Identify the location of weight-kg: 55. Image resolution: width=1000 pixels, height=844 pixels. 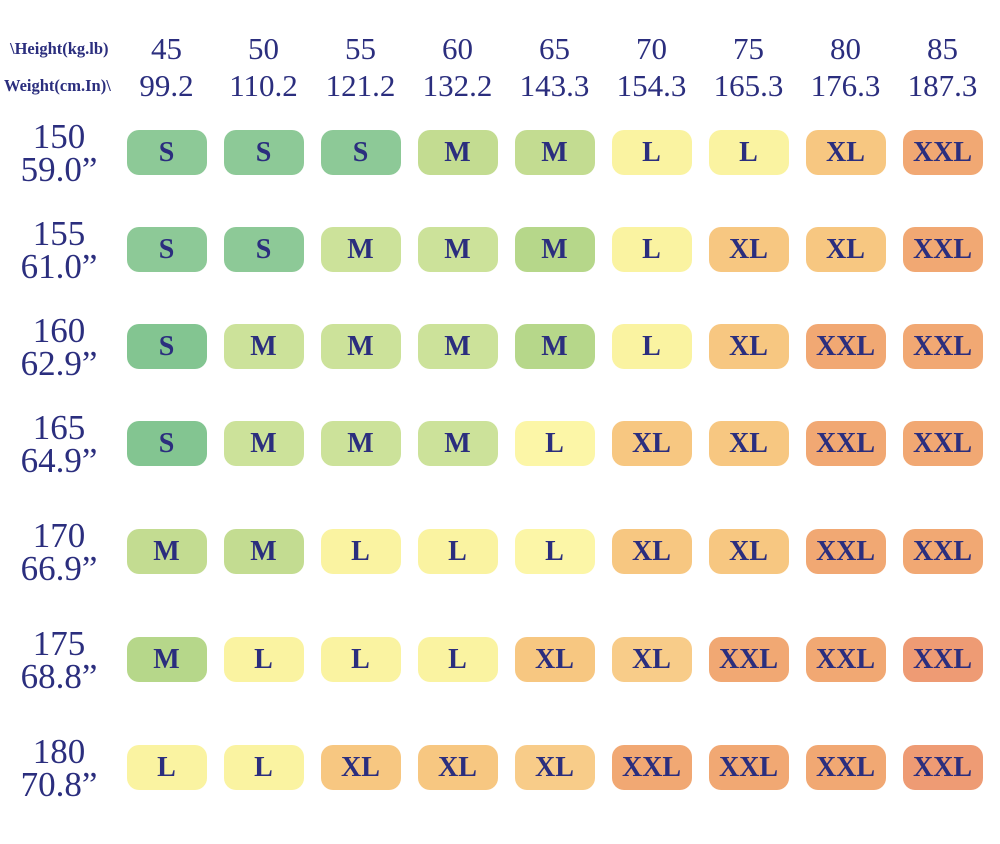
(360, 48).